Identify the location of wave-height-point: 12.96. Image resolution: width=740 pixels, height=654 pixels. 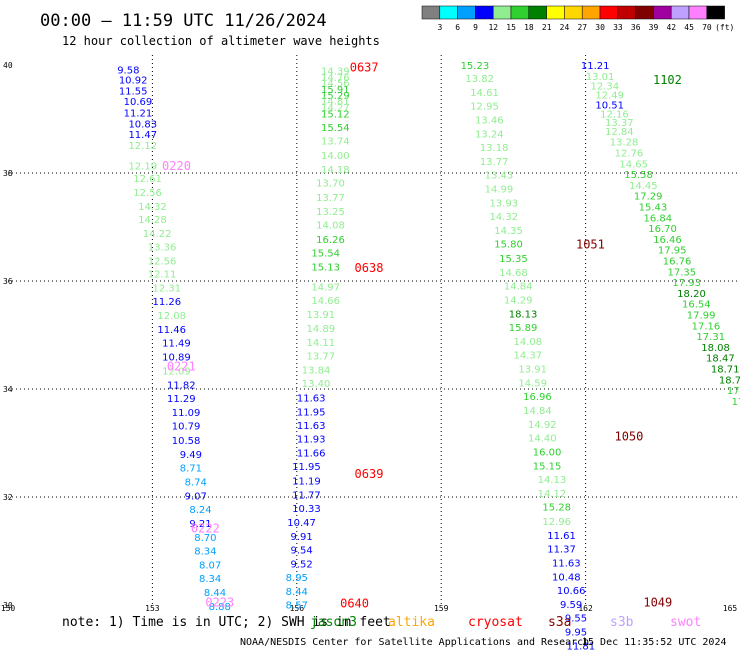
(556, 522).